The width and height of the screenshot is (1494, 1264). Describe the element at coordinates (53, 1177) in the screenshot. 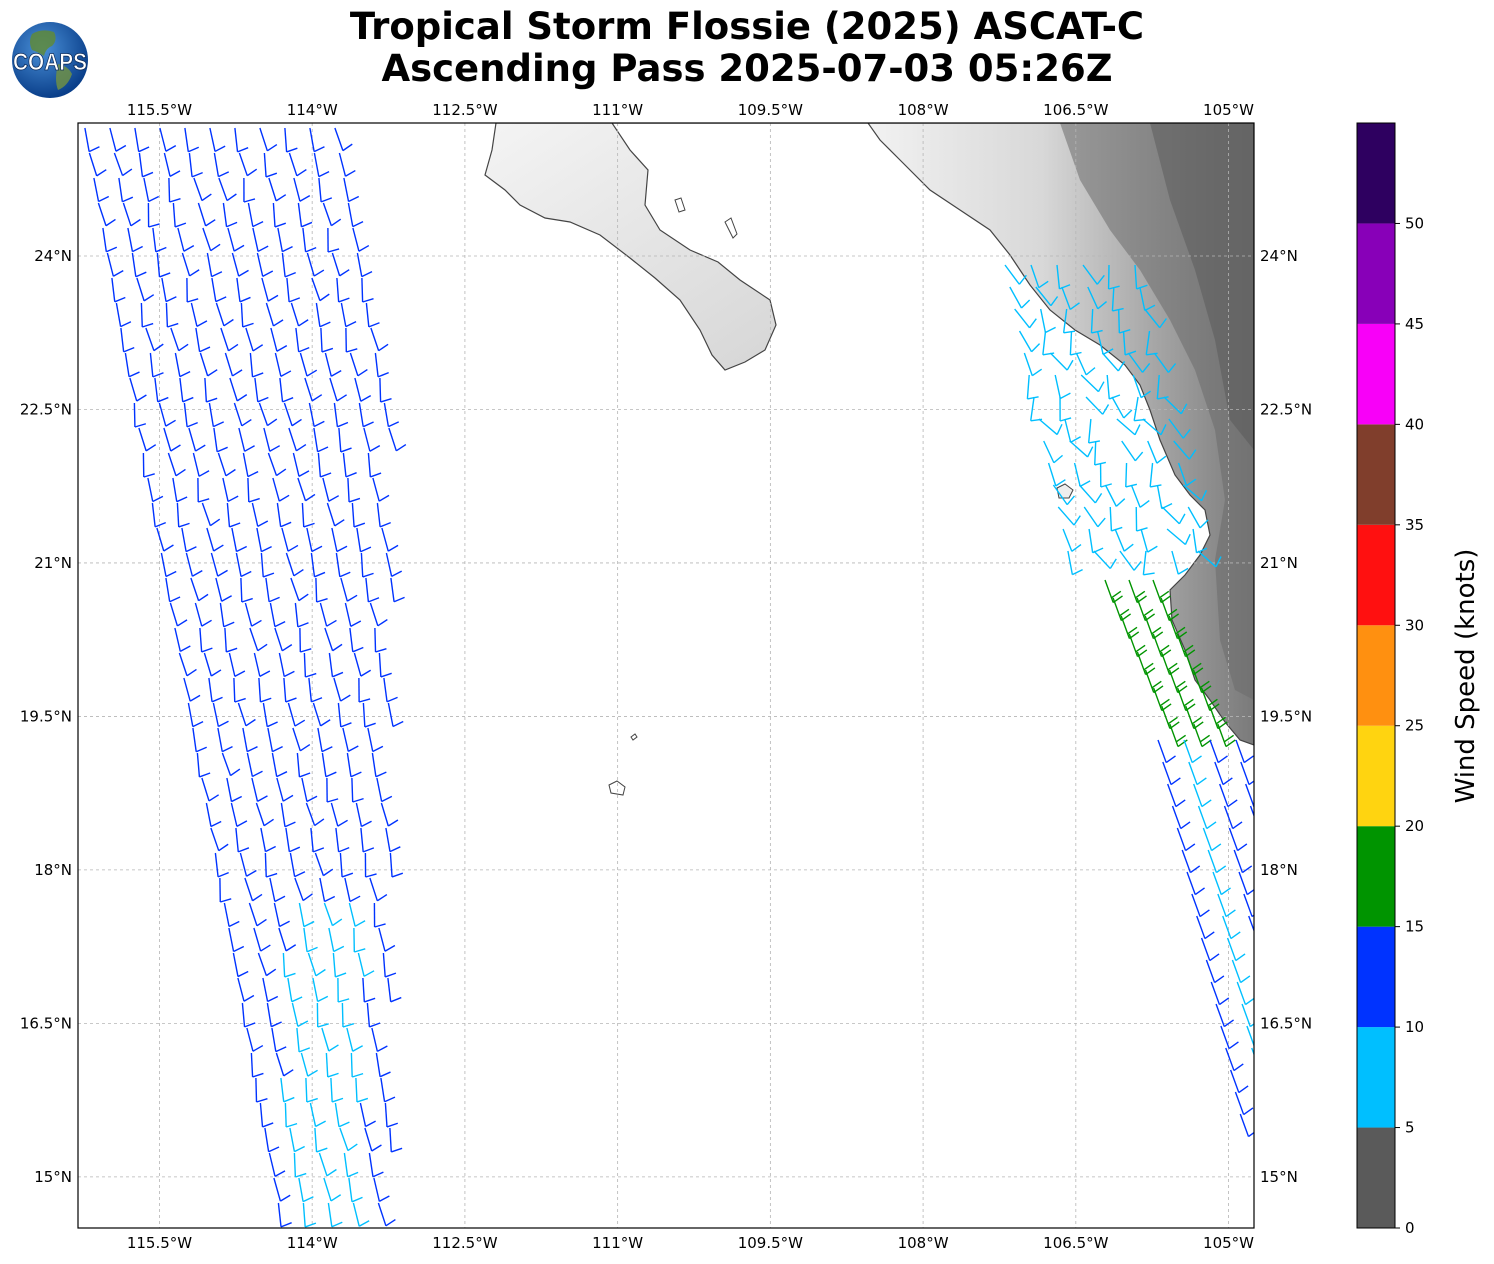

I see `lat-tick-label-left: 15°N` at that location.